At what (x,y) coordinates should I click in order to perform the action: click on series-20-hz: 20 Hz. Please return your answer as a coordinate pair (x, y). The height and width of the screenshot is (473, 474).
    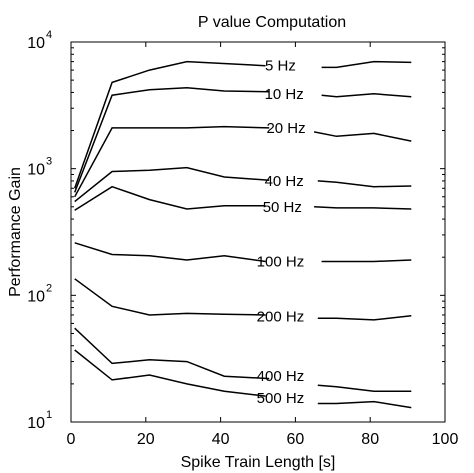
    Looking at the image, I should click on (243, 159).